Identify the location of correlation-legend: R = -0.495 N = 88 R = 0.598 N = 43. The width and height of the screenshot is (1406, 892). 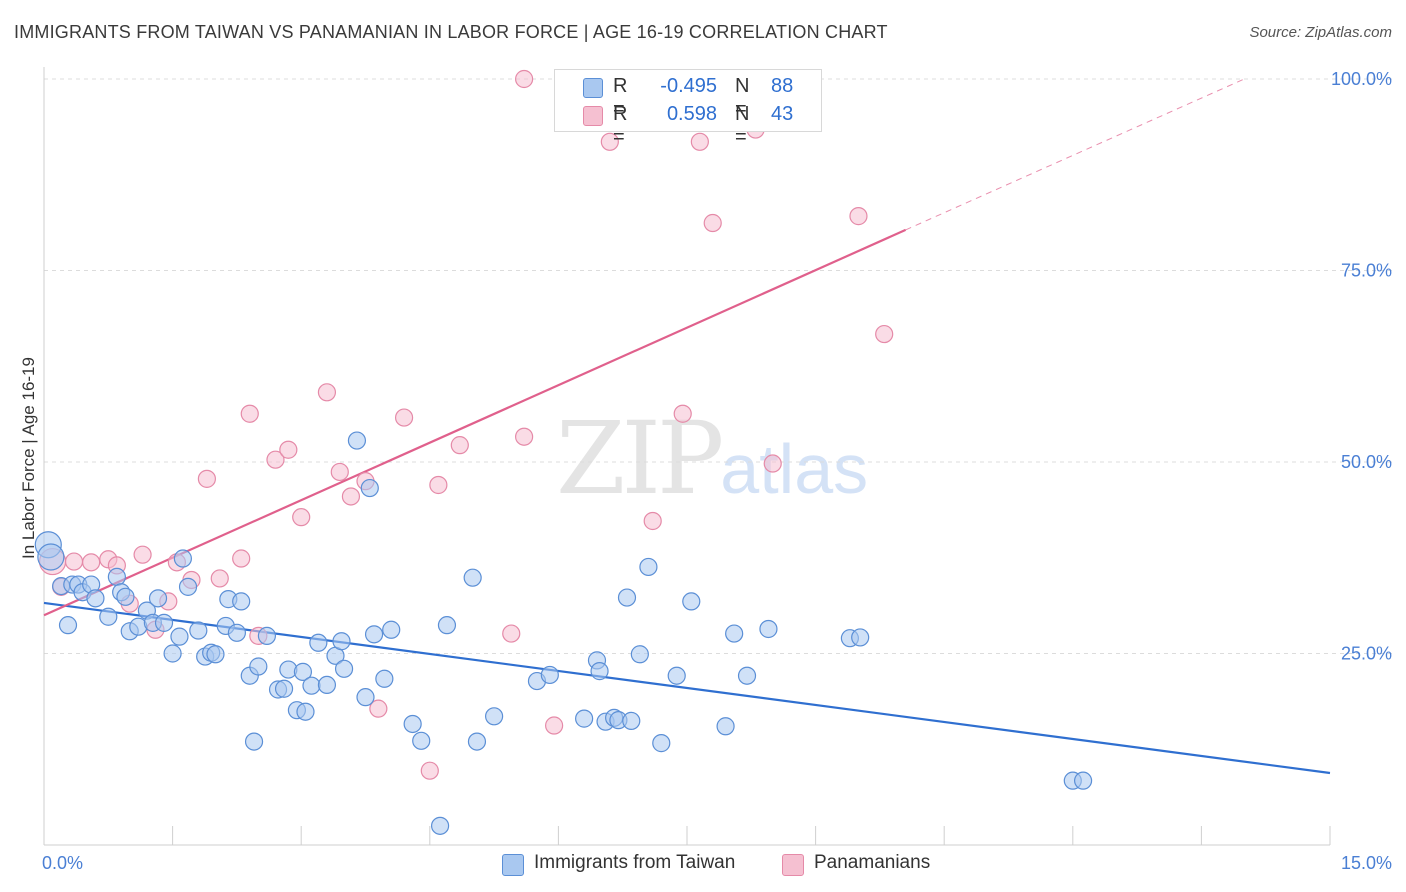
(688, 108).